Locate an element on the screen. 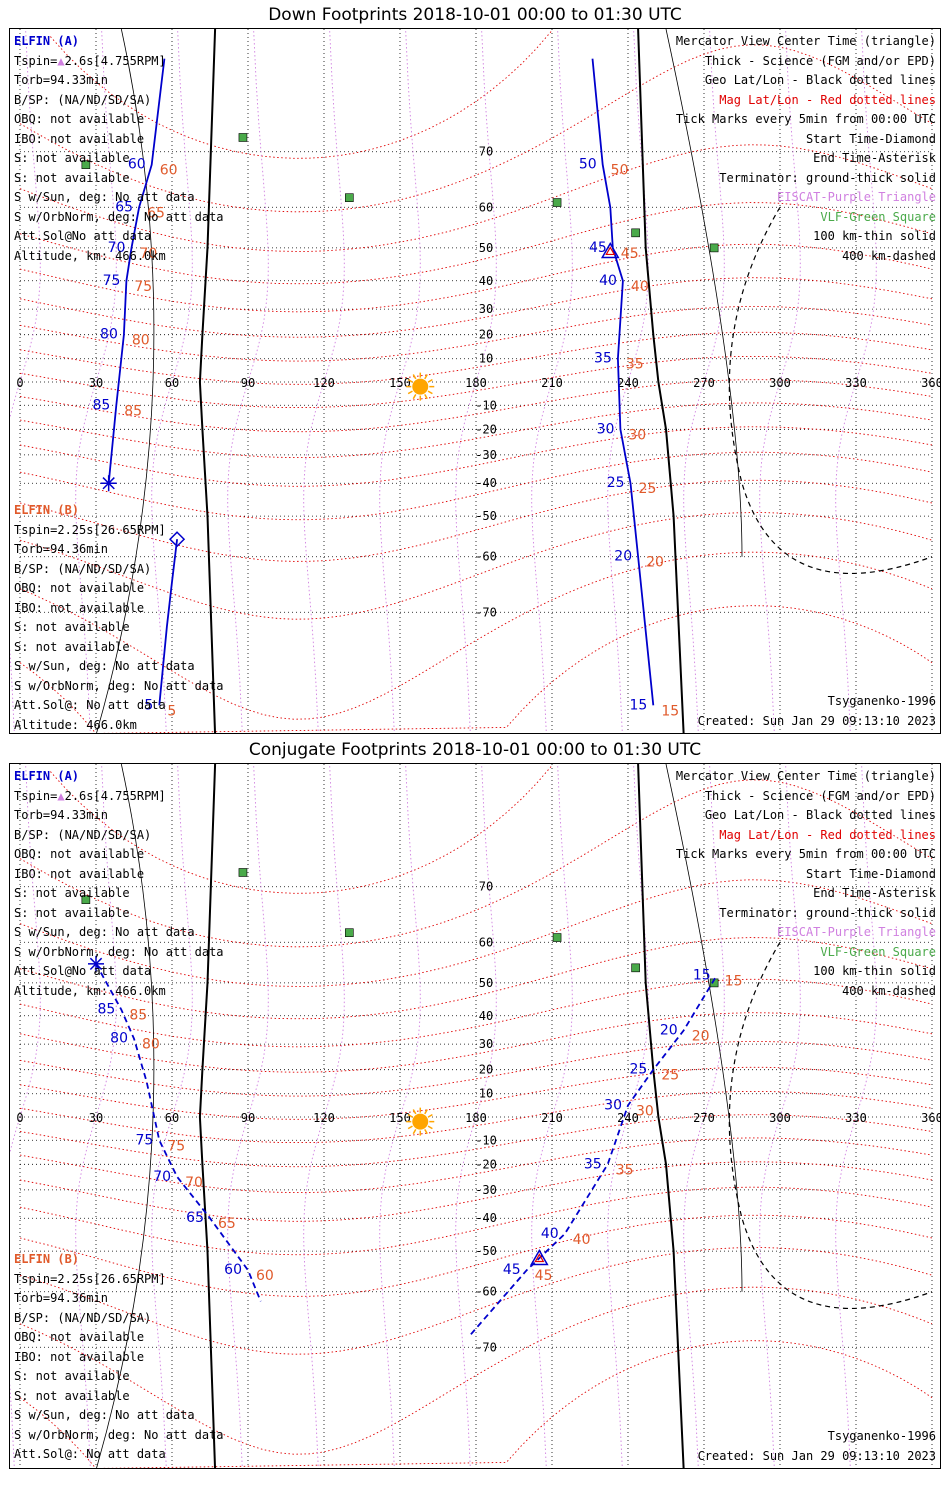 The width and height of the screenshot is (950, 1500). torb-a: Torb=94.33min is located at coordinates (61, 80).